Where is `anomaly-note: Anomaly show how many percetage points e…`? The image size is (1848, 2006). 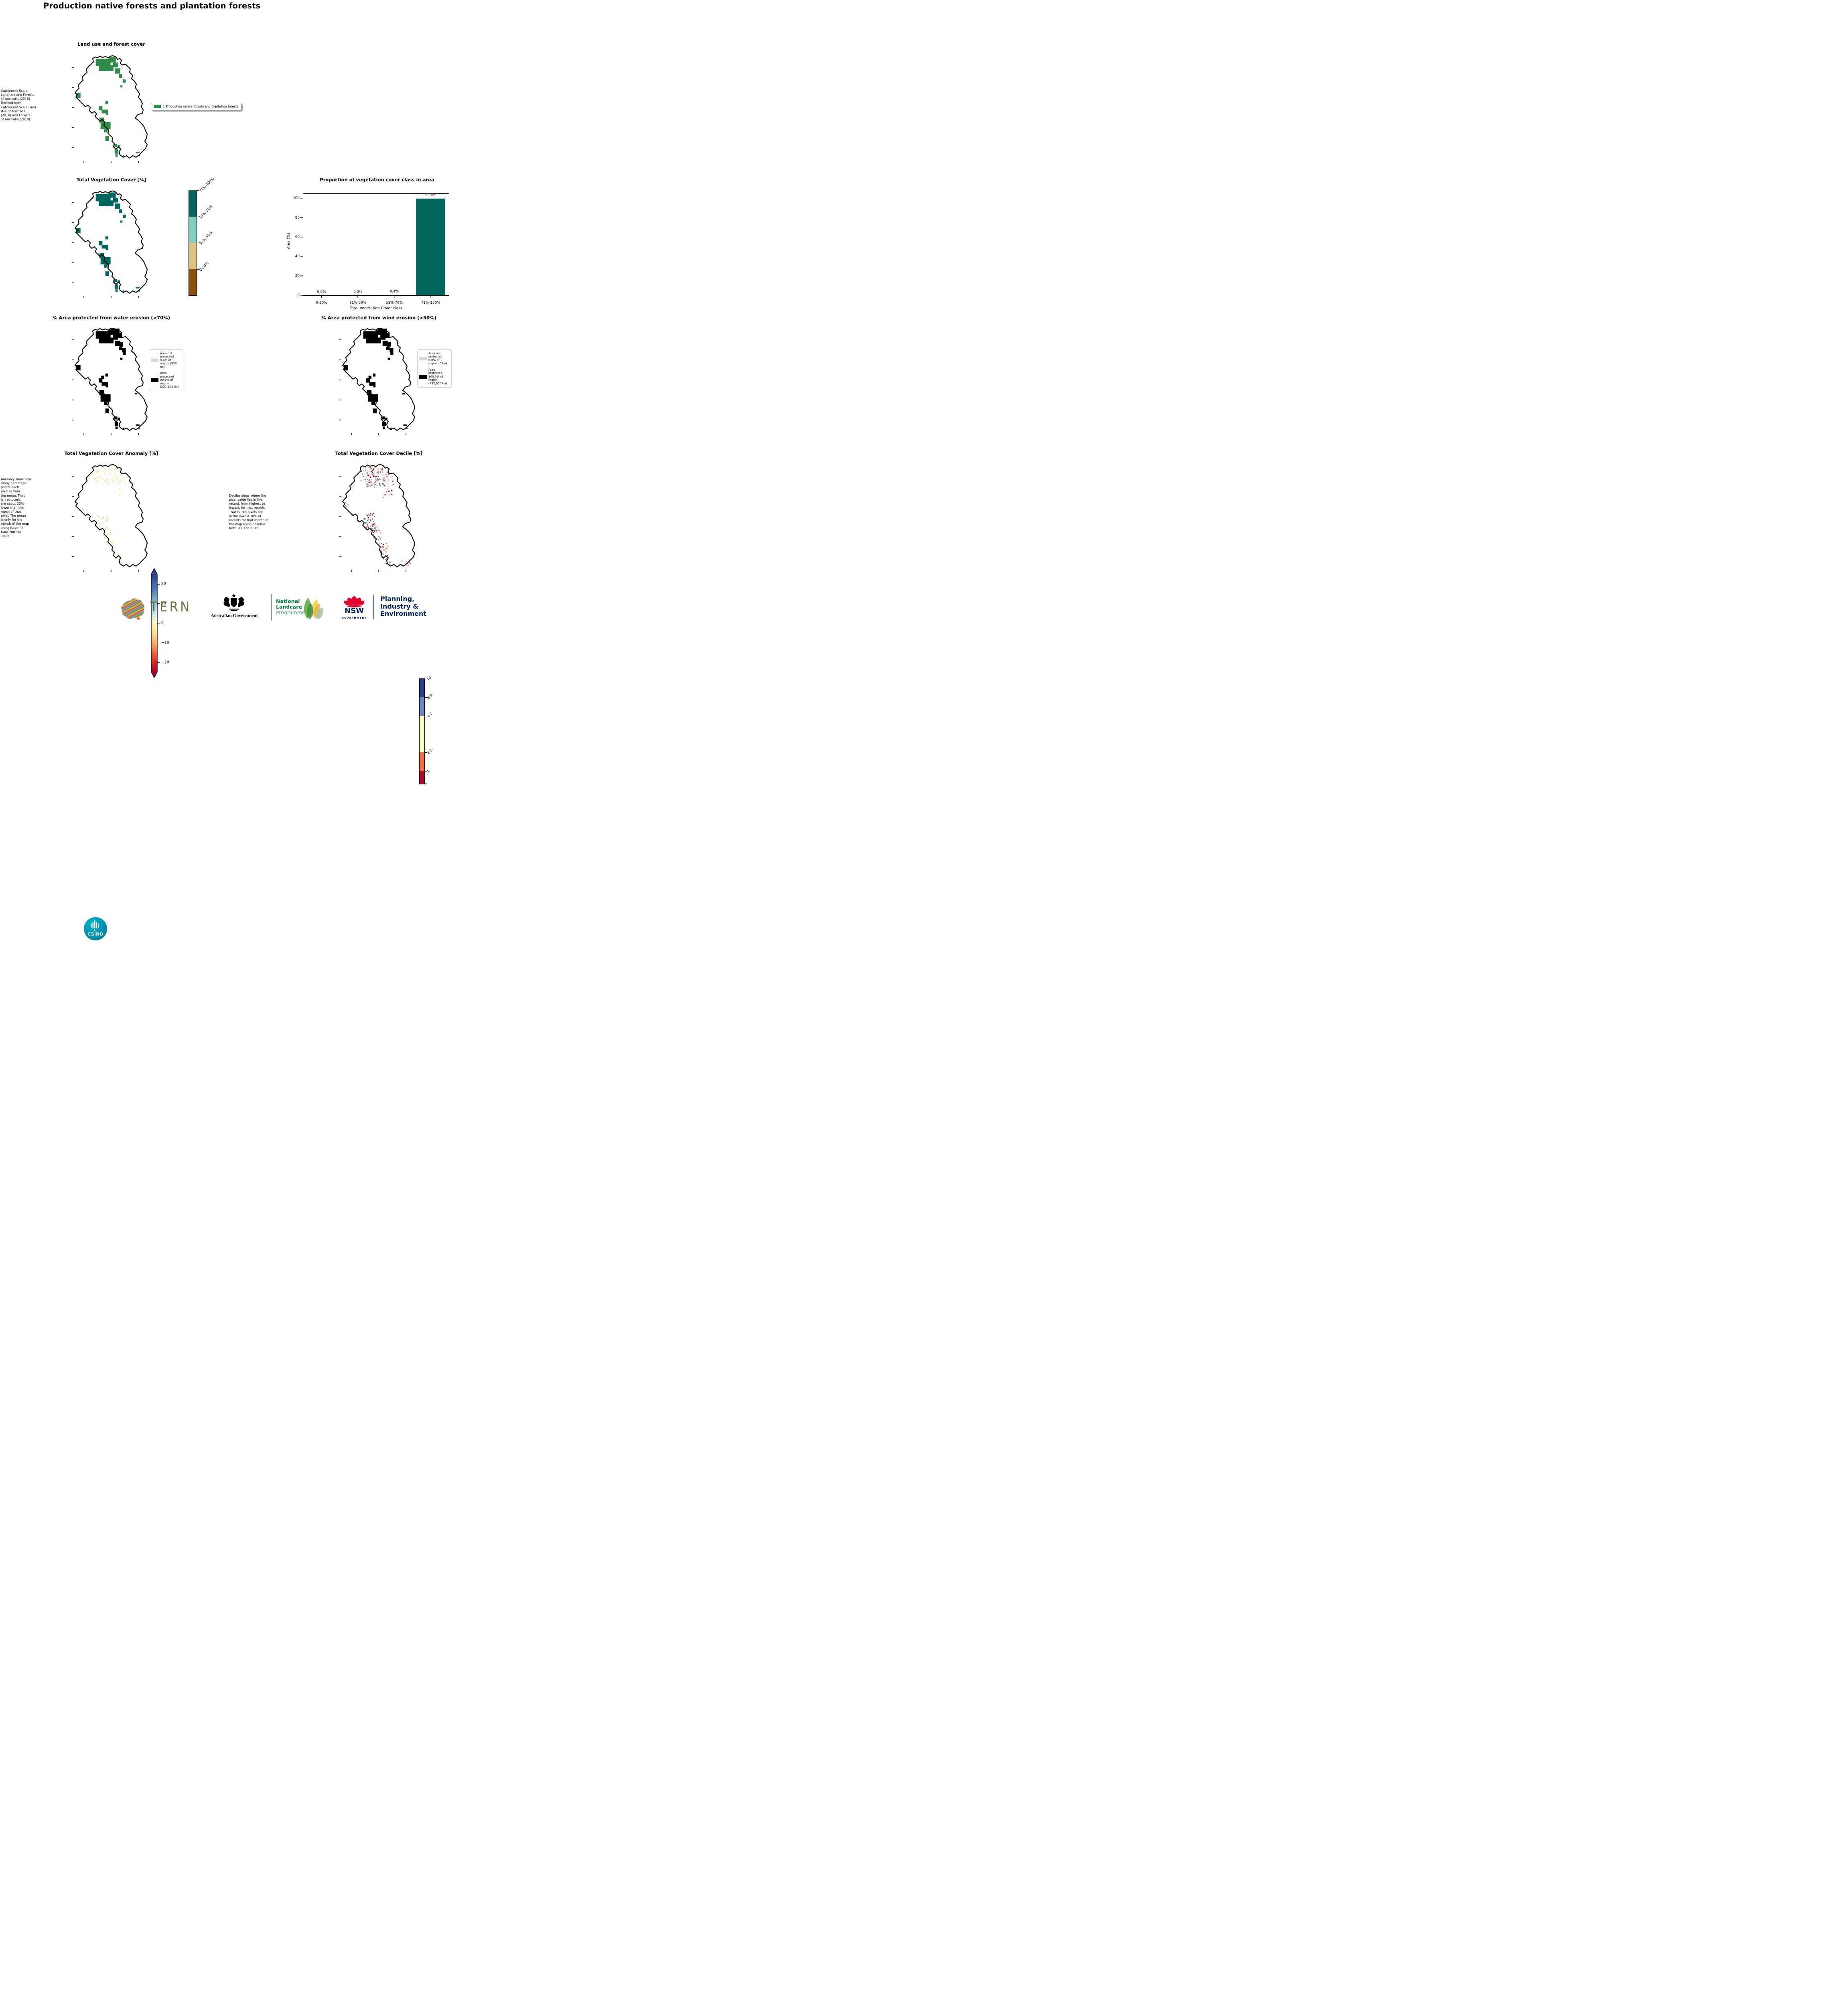 anomaly-note: Anomaly show how many percetage points e… is located at coordinates (16, 507).